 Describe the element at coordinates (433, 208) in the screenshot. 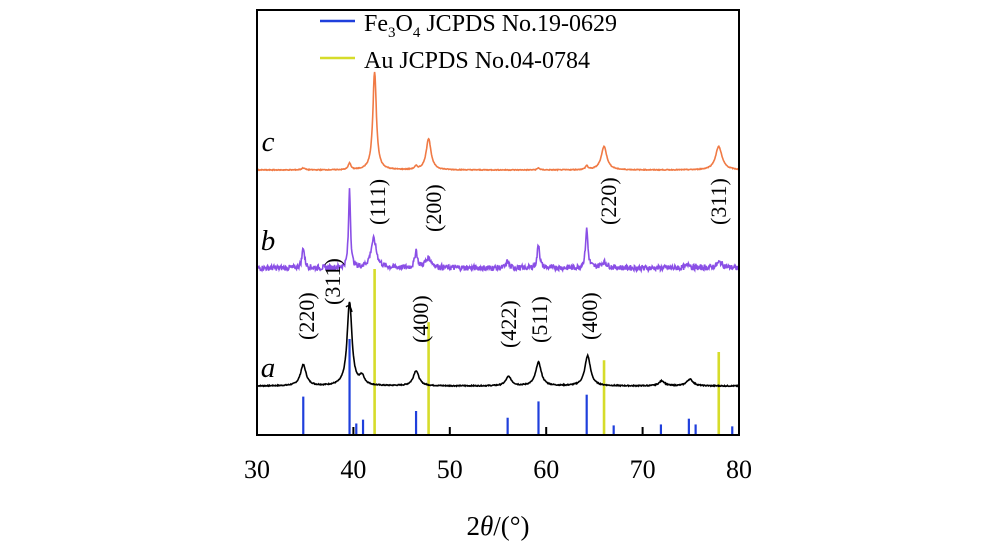

I see `peak-annotation-b-1: (200)` at that location.